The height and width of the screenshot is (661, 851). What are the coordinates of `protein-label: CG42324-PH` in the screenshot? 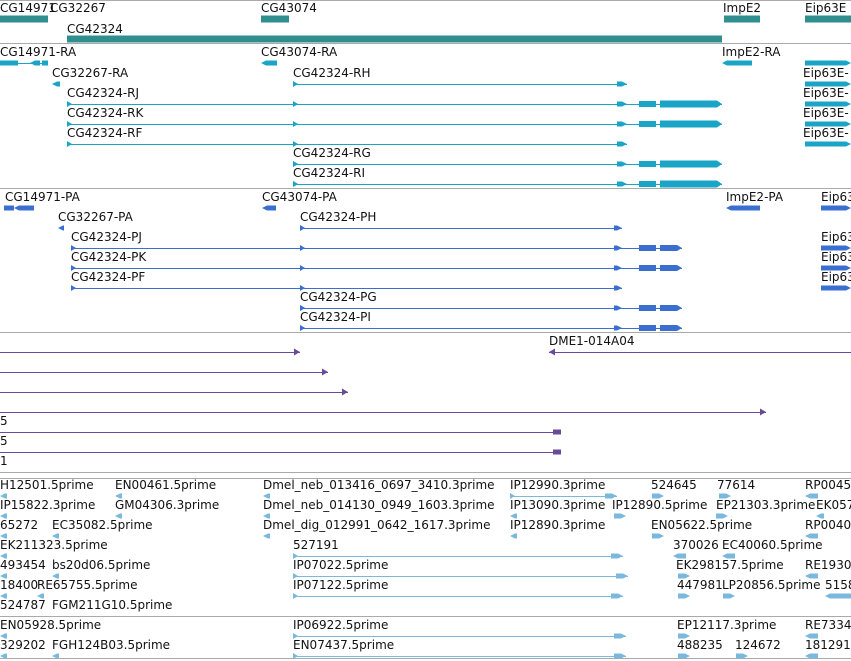 It's located at (338, 217).